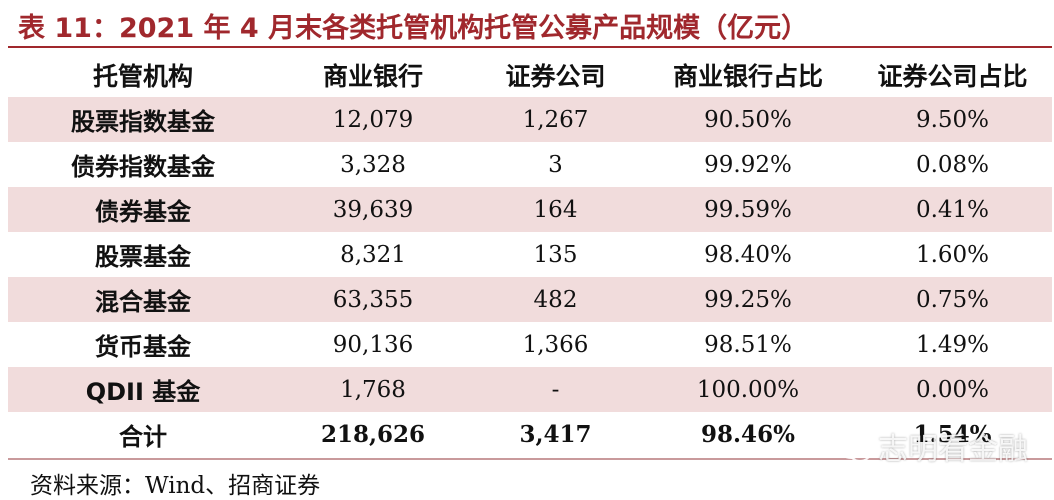 The width and height of the screenshot is (1054, 500). I want to click on table-cell: 3,417, so click(555, 434).